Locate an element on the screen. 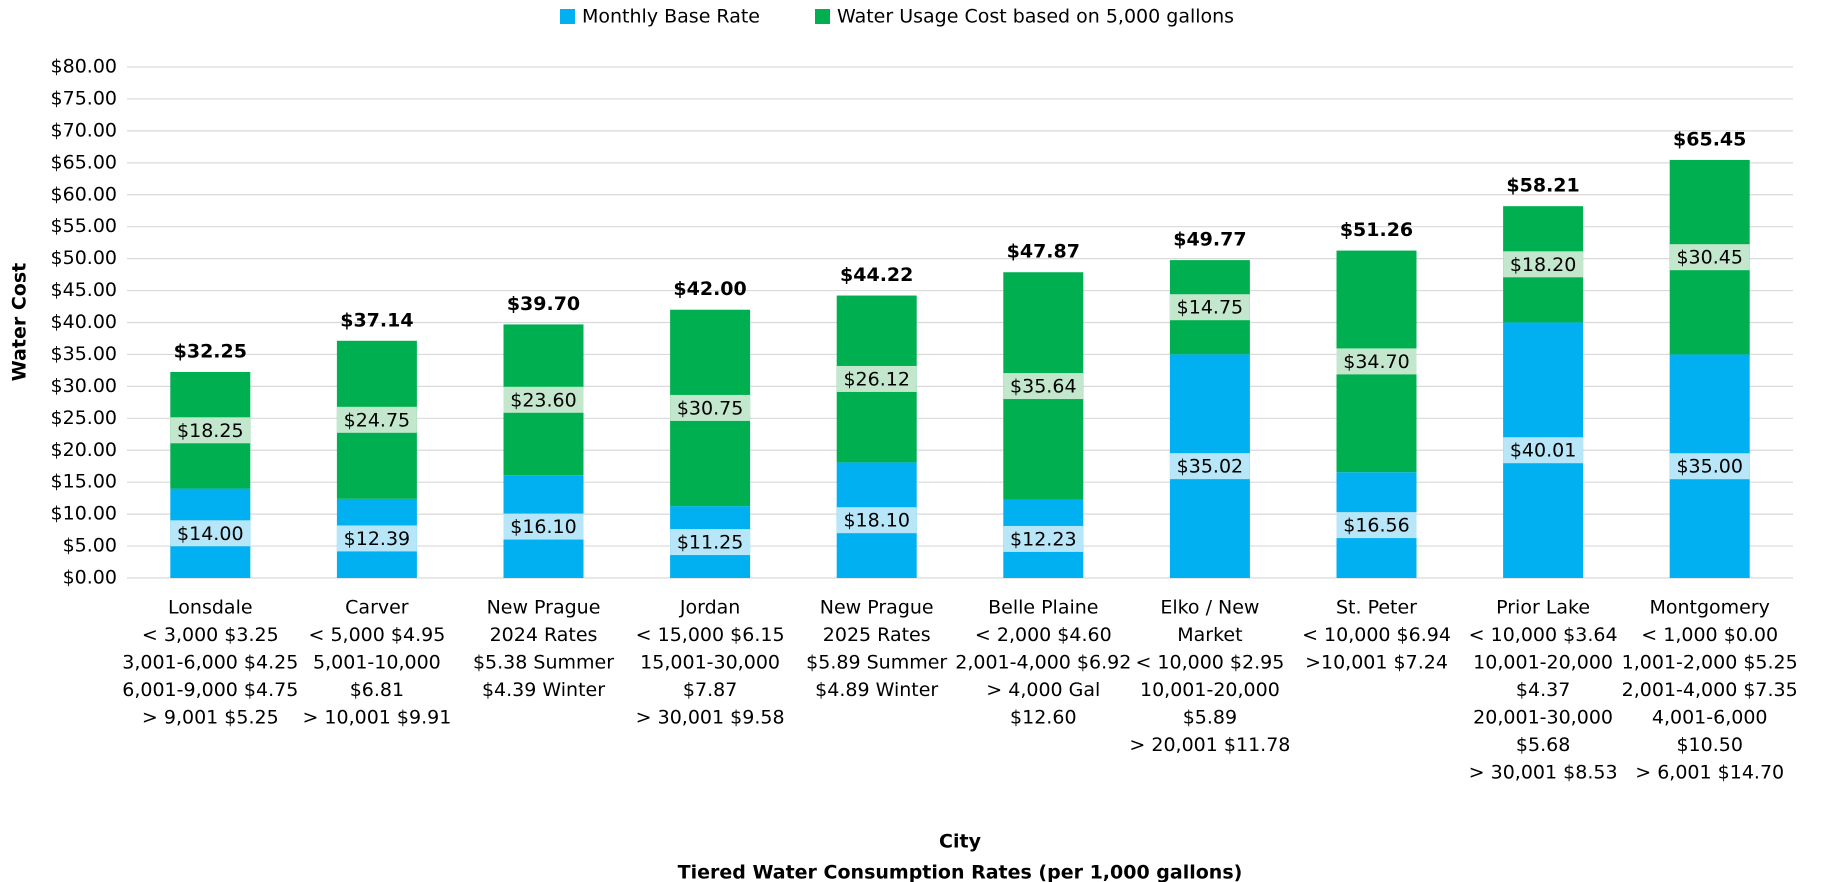  x-tick-label: $4.39 Winter is located at coordinates (543, 690).